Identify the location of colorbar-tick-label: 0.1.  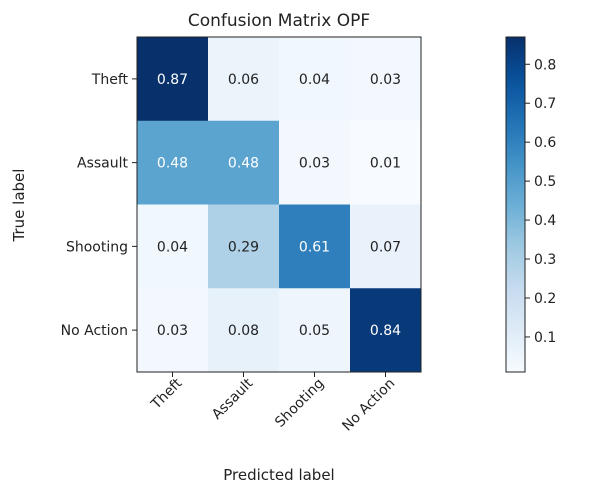
(545, 338).